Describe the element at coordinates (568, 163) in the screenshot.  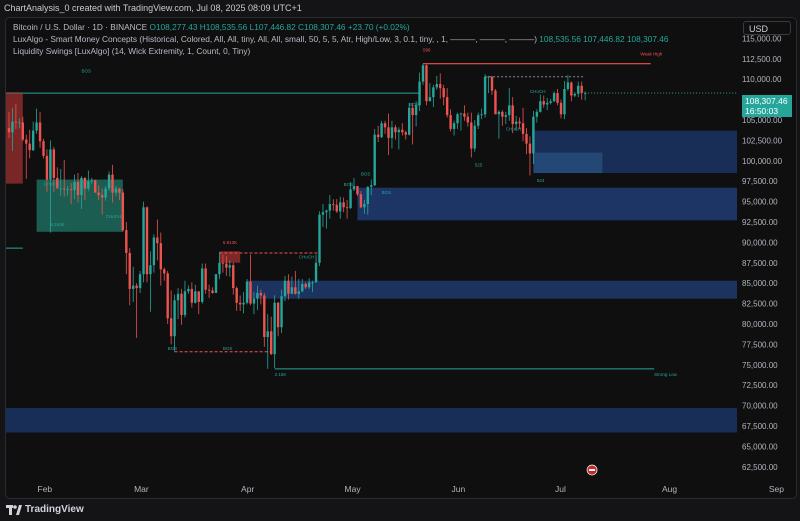
I see `demand-zone-inner` at that location.